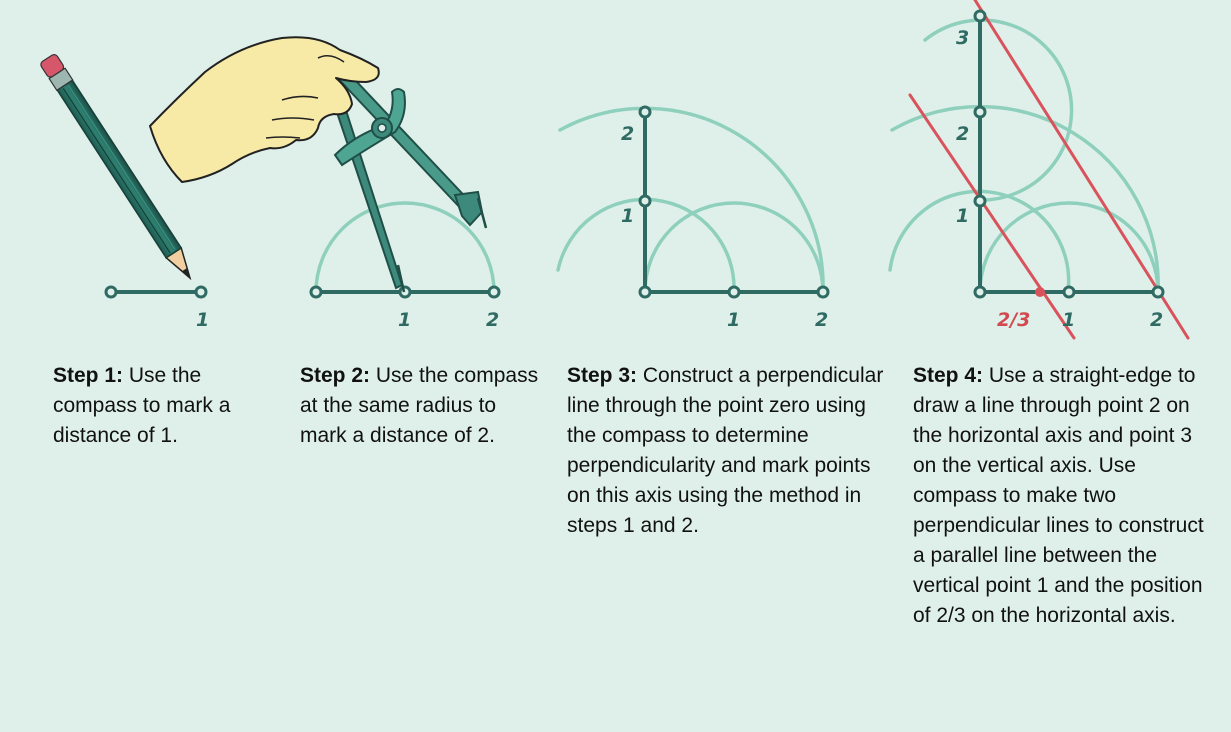 This screenshot has height=732, width=1231. Describe the element at coordinates (1156, 320) in the screenshot. I see `step4-label-h2: 2` at that location.